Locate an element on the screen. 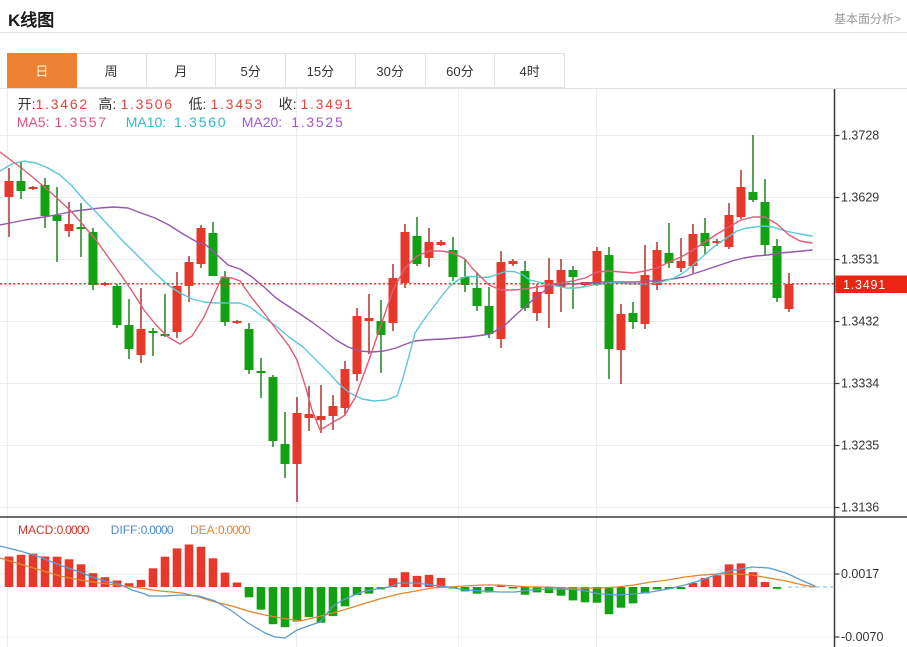  svg-text: 1.3531 is located at coordinates (860, 260).